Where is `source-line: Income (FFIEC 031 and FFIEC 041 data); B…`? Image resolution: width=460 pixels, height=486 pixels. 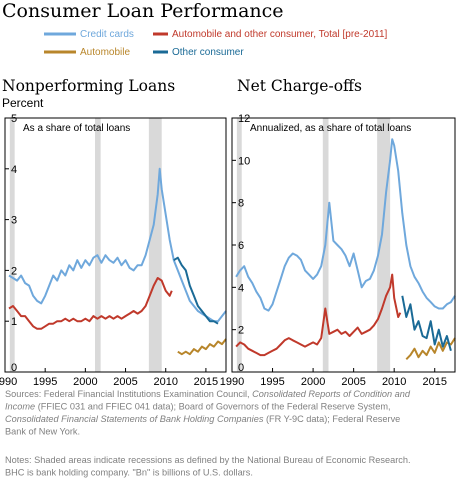 source-line: Income (FFIEC 031 and FFIEC 041 data); B… is located at coordinates (198, 407).